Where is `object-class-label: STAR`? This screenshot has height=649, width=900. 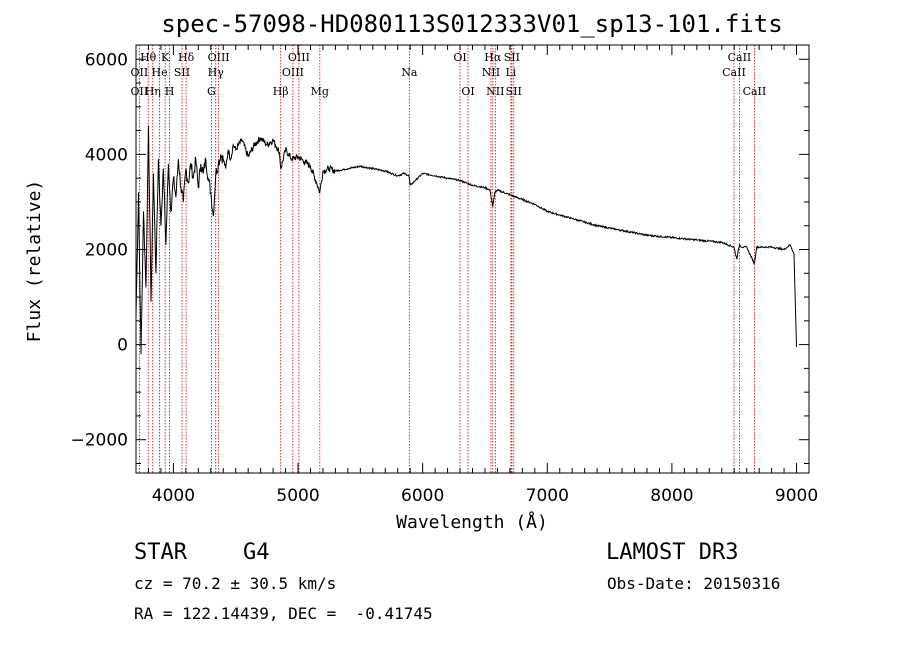
object-class-label: STAR is located at coordinates (160, 552).